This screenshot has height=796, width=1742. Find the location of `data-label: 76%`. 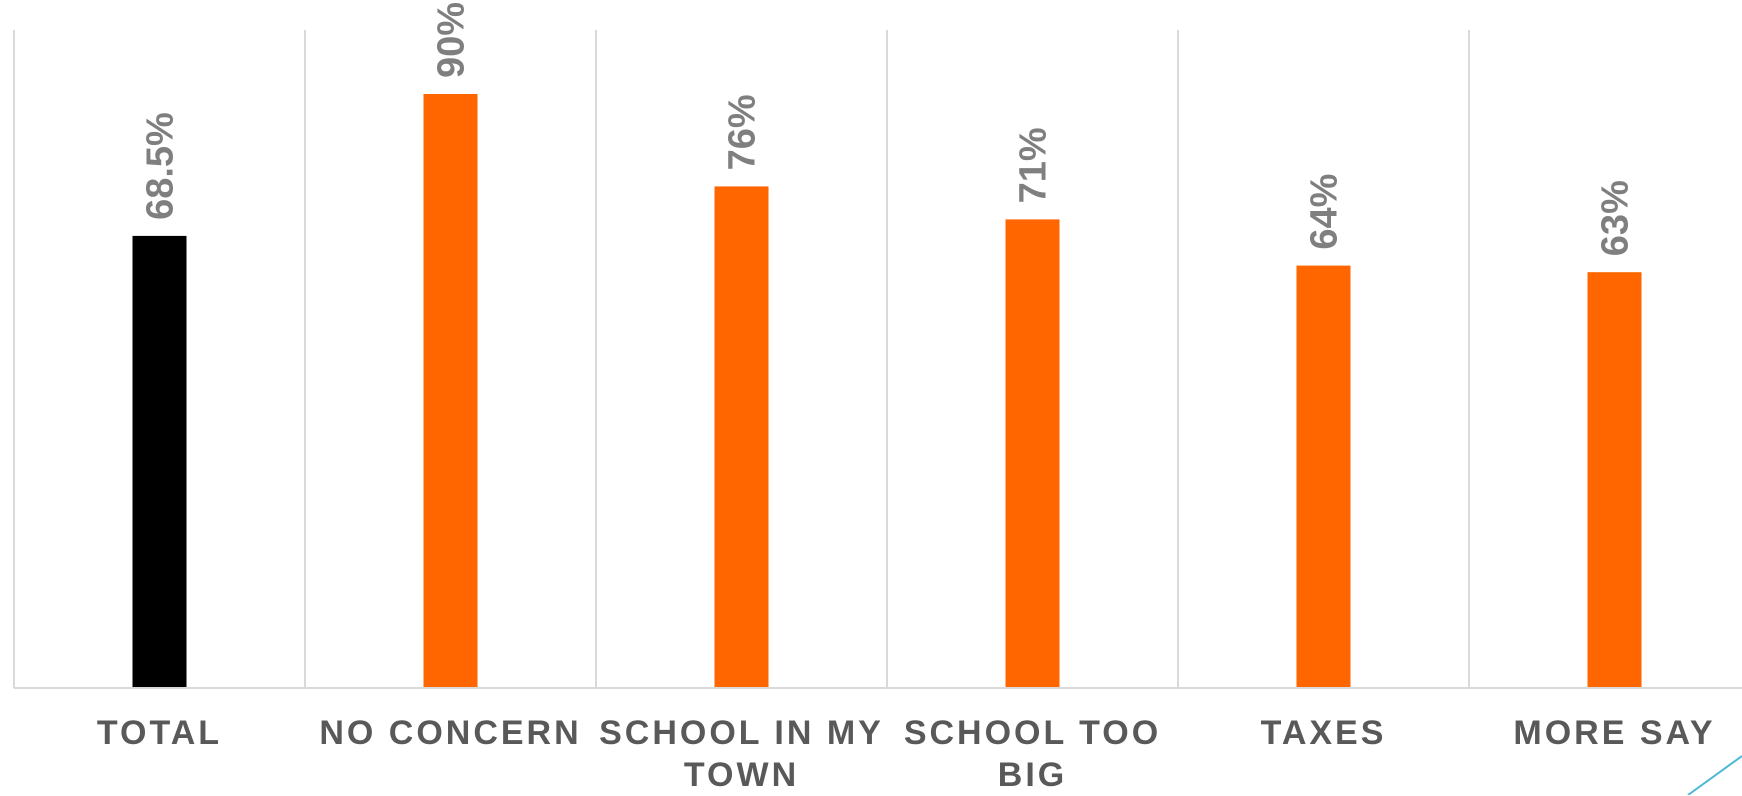

data-label: 76% is located at coordinates (743, 132).